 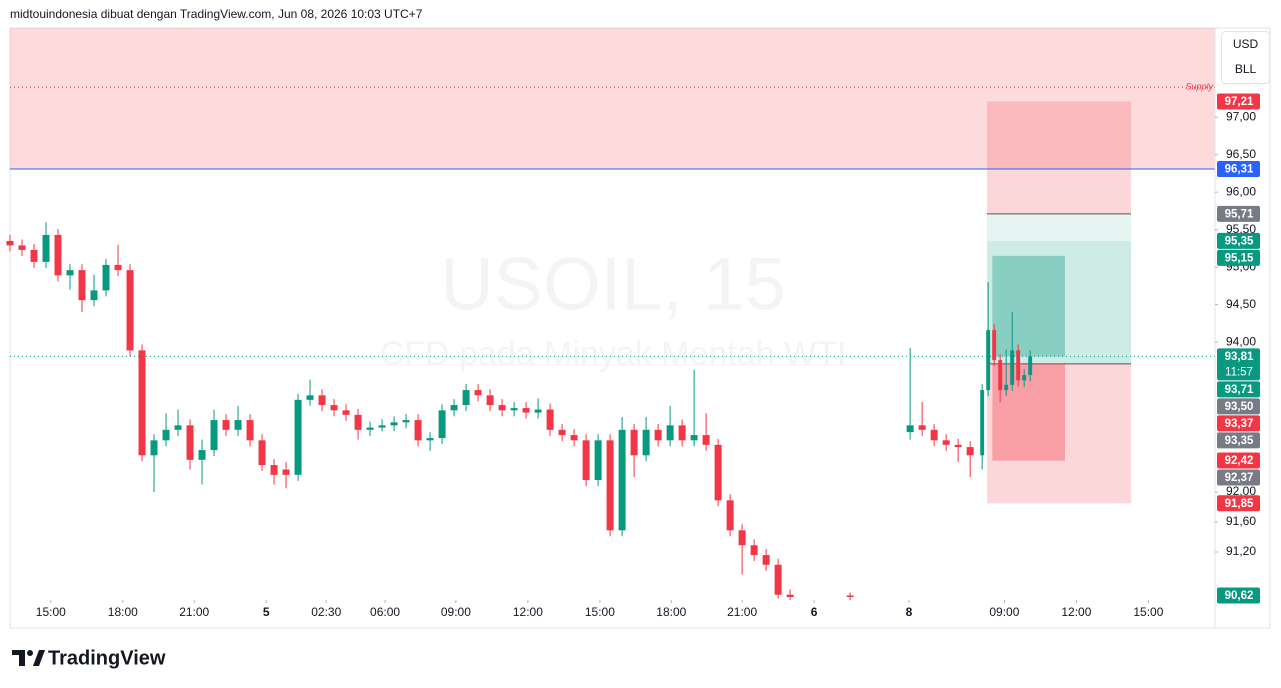 What do you see at coordinates (385, 612) in the screenshot?
I see `x-tick-label: 06:00` at bounding box center [385, 612].